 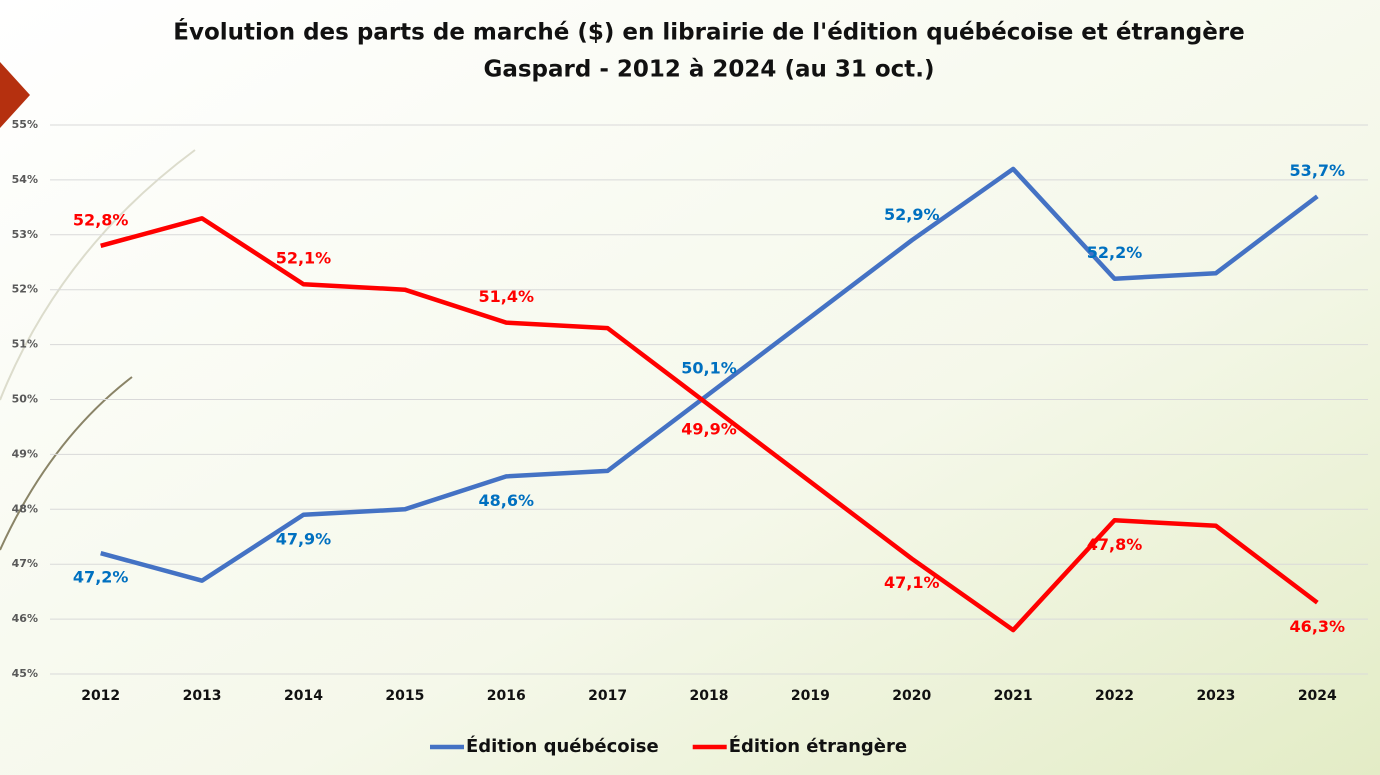 What do you see at coordinates (709, 368) in the screenshot?
I see `data-label: 50,1%` at bounding box center [709, 368].